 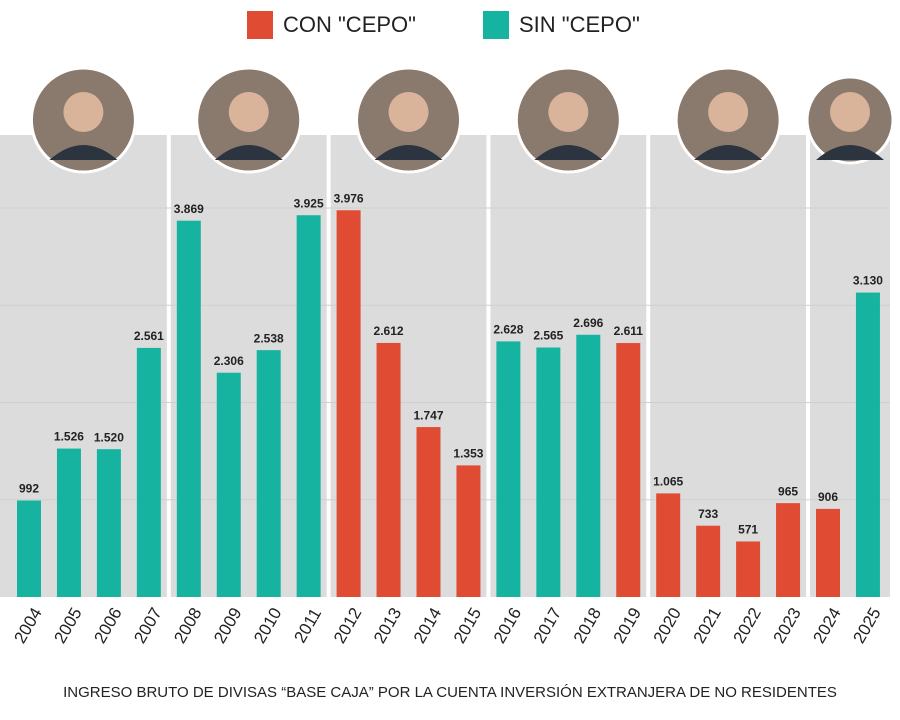 What do you see at coordinates (389, 331) in the screenshot?
I see `value-label: 2.612` at bounding box center [389, 331].